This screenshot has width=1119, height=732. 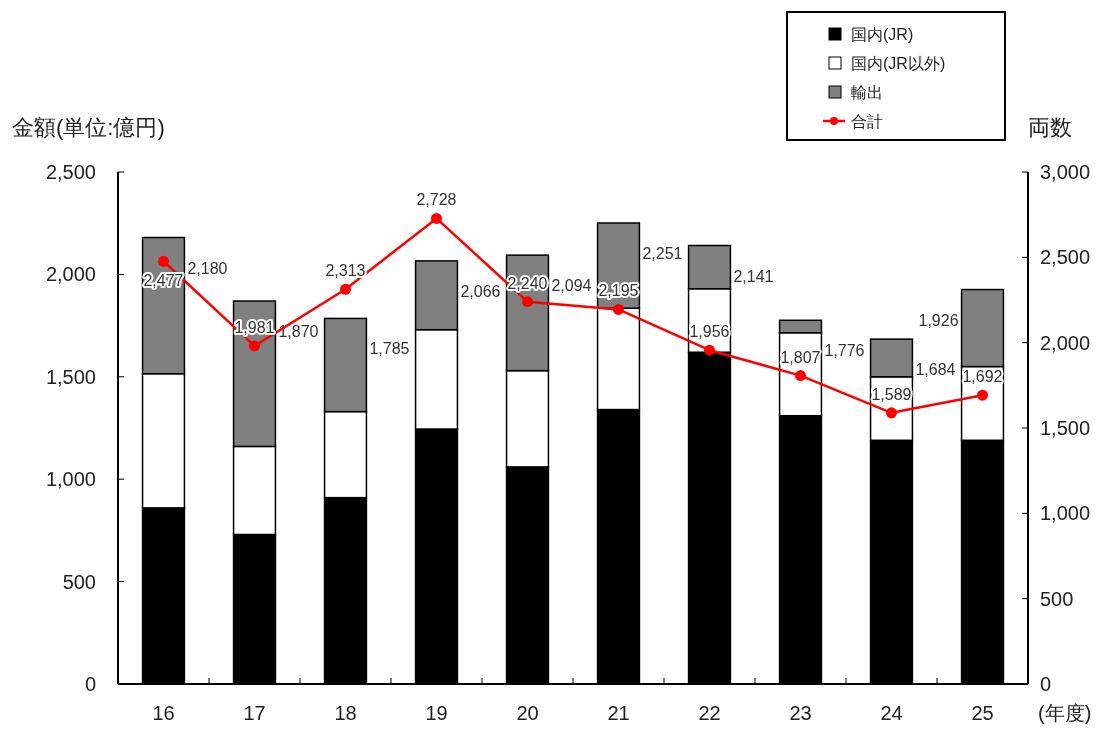 I want to click on data-label: 2,728, so click(x=436, y=200).